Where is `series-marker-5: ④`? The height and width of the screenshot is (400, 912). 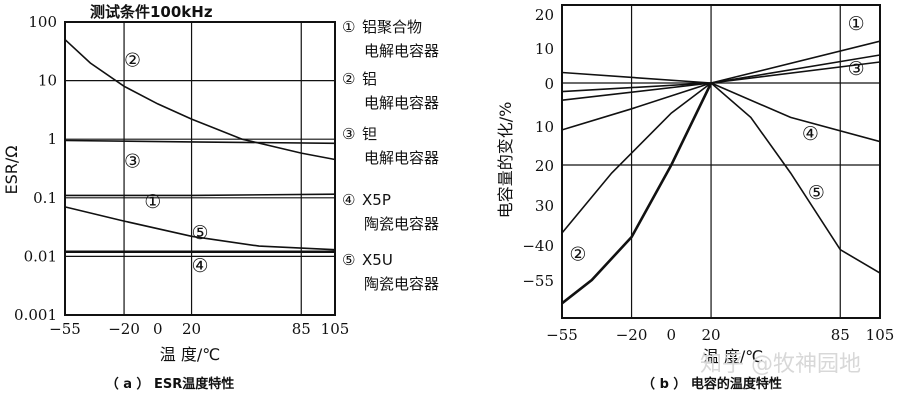
series-marker-5: ④ is located at coordinates (810, 134).